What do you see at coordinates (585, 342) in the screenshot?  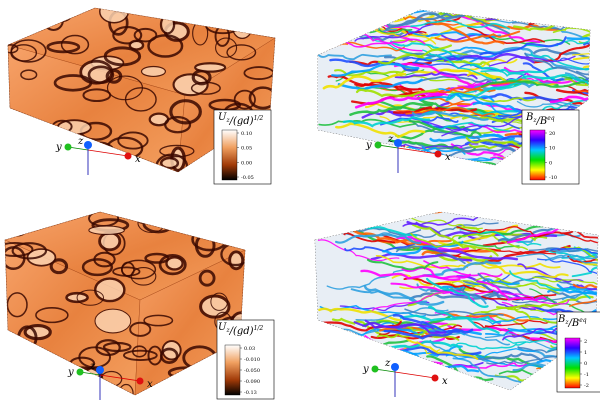 I see `colorbar-tick-label: 2` at bounding box center [585, 342].